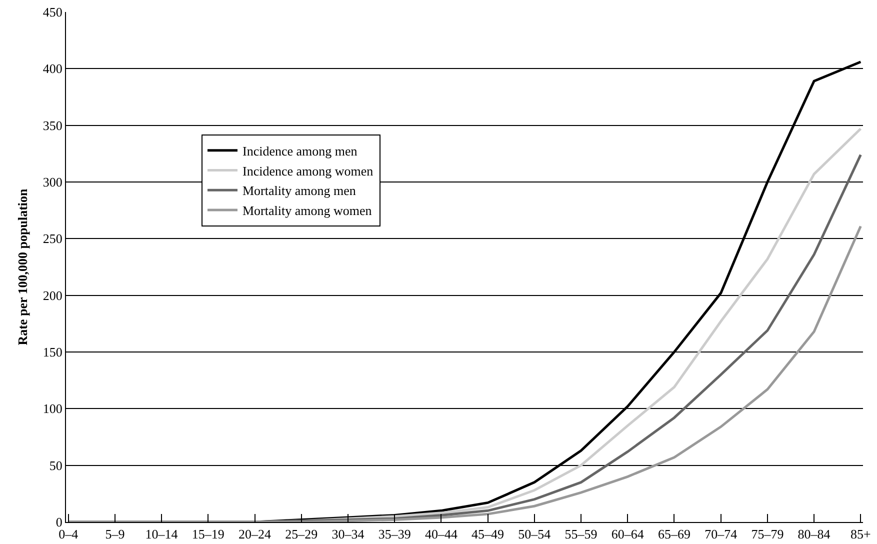 Image resolution: width=877 pixels, height=544 pixels. Describe the element at coordinates (55, 465) in the screenshot. I see `y-tick-label: 50` at that location.